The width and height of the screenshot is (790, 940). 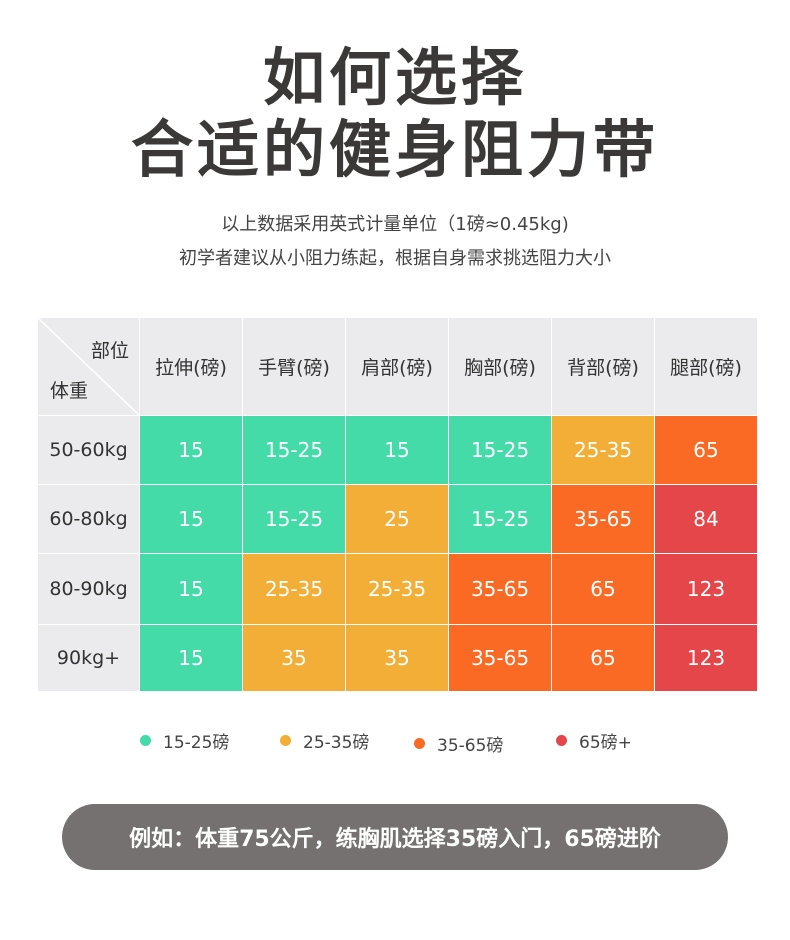 I want to click on page-title-line1: 如何选择, so click(x=394, y=77).